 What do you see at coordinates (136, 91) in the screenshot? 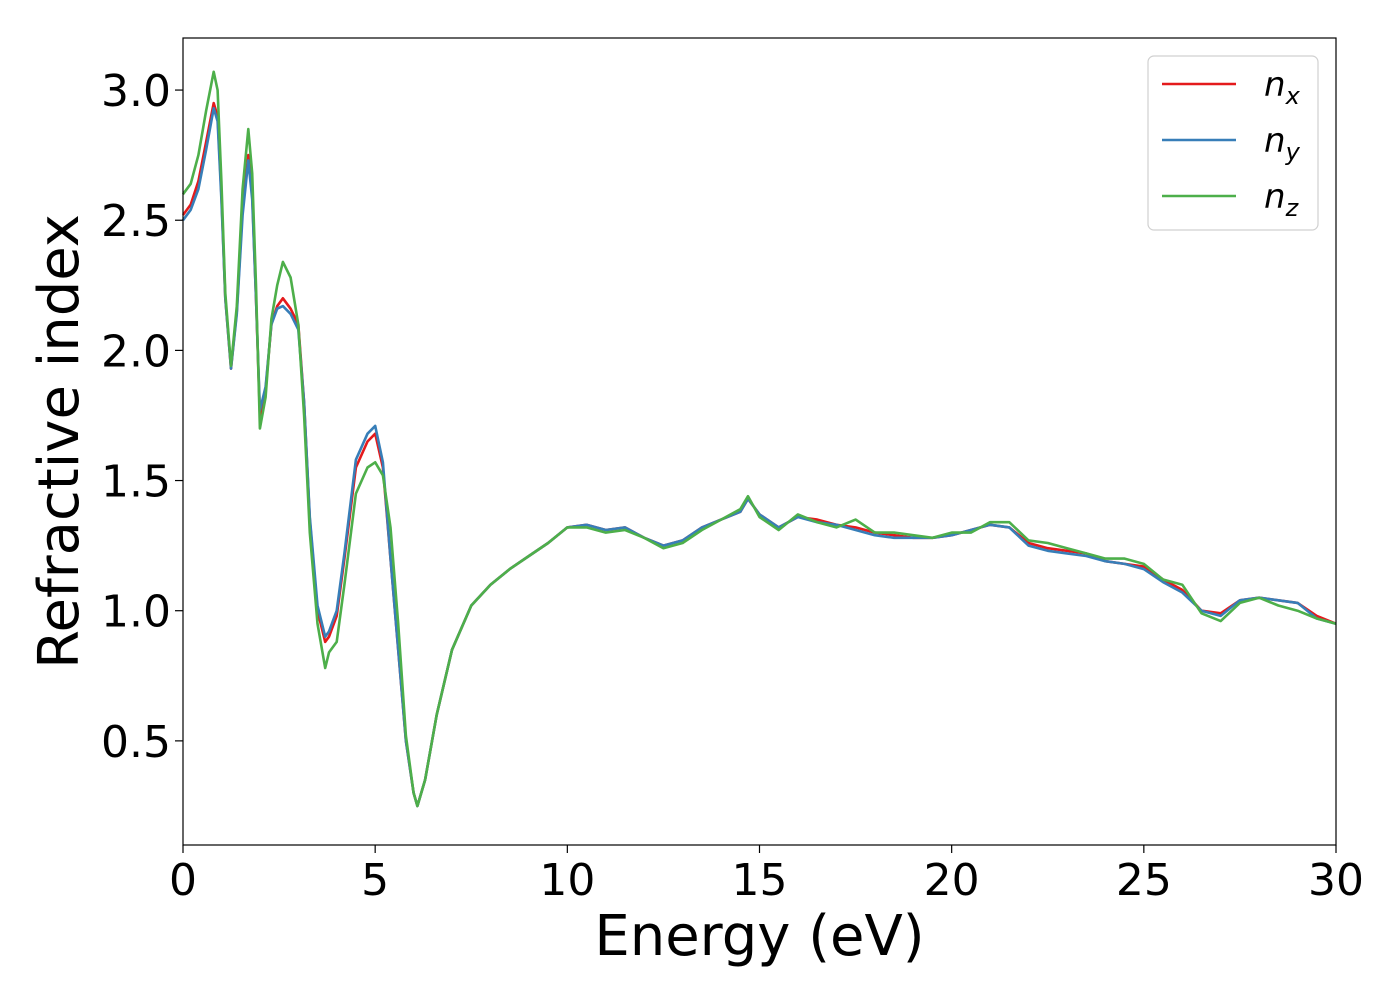
I see `y-tick-label: 3.0` at bounding box center [136, 91].